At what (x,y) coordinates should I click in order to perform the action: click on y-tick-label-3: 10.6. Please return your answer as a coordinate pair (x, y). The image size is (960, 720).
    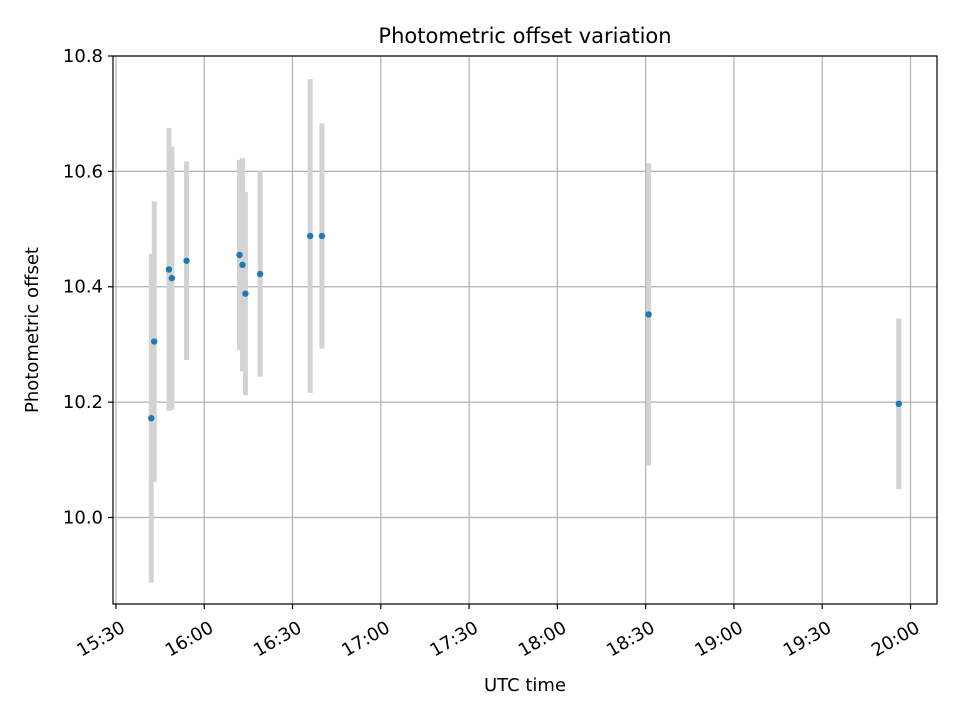
    Looking at the image, I should click on (83, 171).